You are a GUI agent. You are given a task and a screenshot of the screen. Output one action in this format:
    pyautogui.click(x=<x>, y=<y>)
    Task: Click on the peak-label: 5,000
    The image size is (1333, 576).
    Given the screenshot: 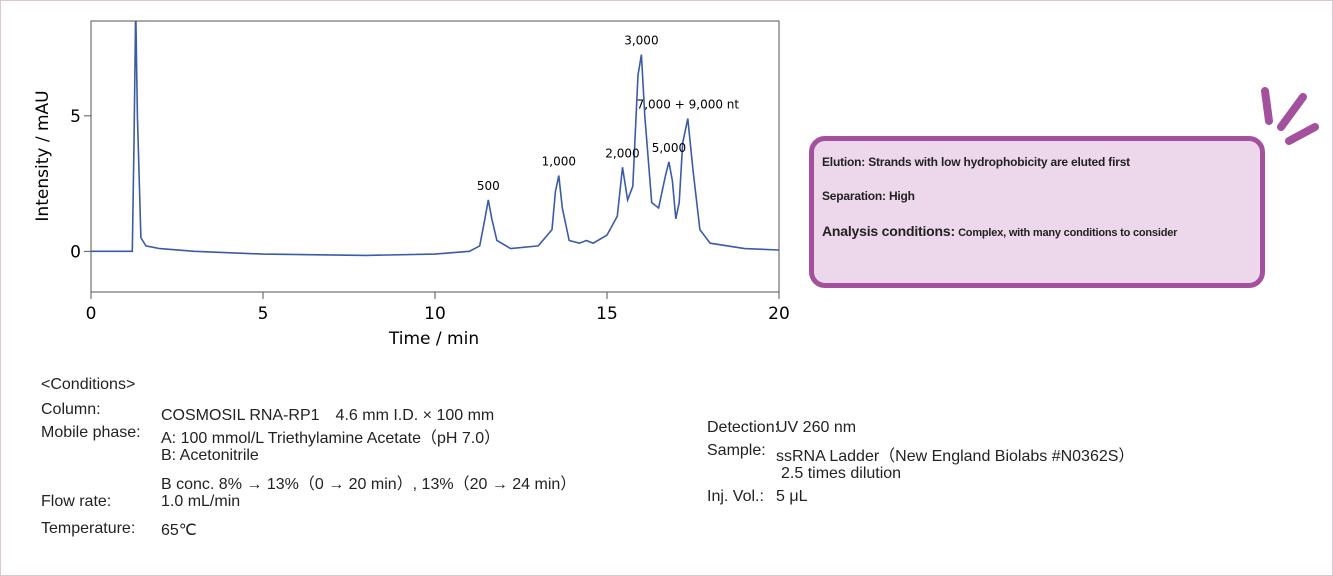 What is the action you would take?
    pyautogui.click(x=669, y=148)
    